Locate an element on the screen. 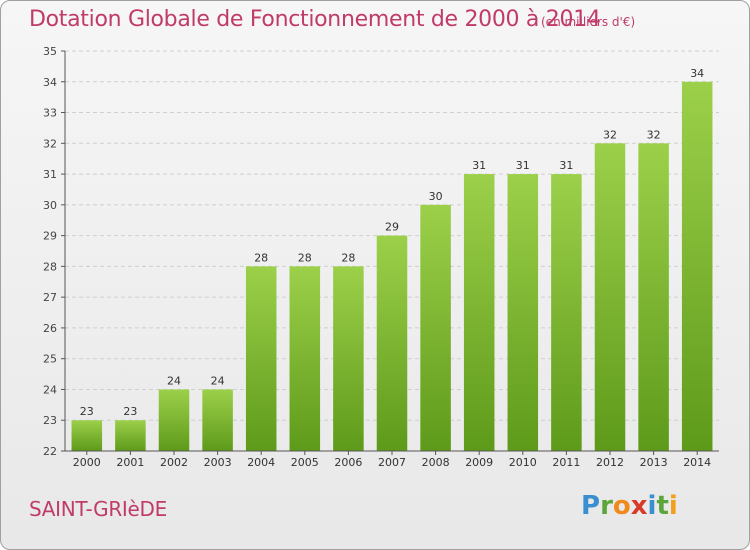  x-tick-label: 2004 is located at coordinates (261, 462).